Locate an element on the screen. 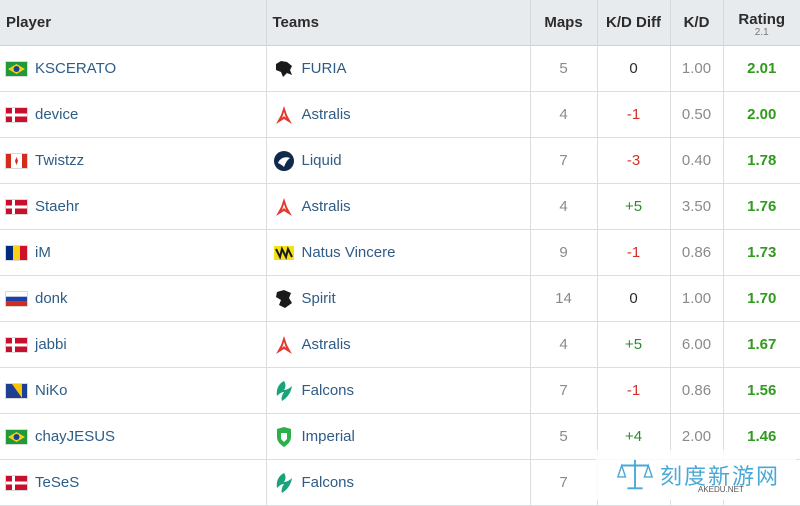 This screenshot has width=800, height=506. flag-canada-icon is located at coordinates (16, 160).